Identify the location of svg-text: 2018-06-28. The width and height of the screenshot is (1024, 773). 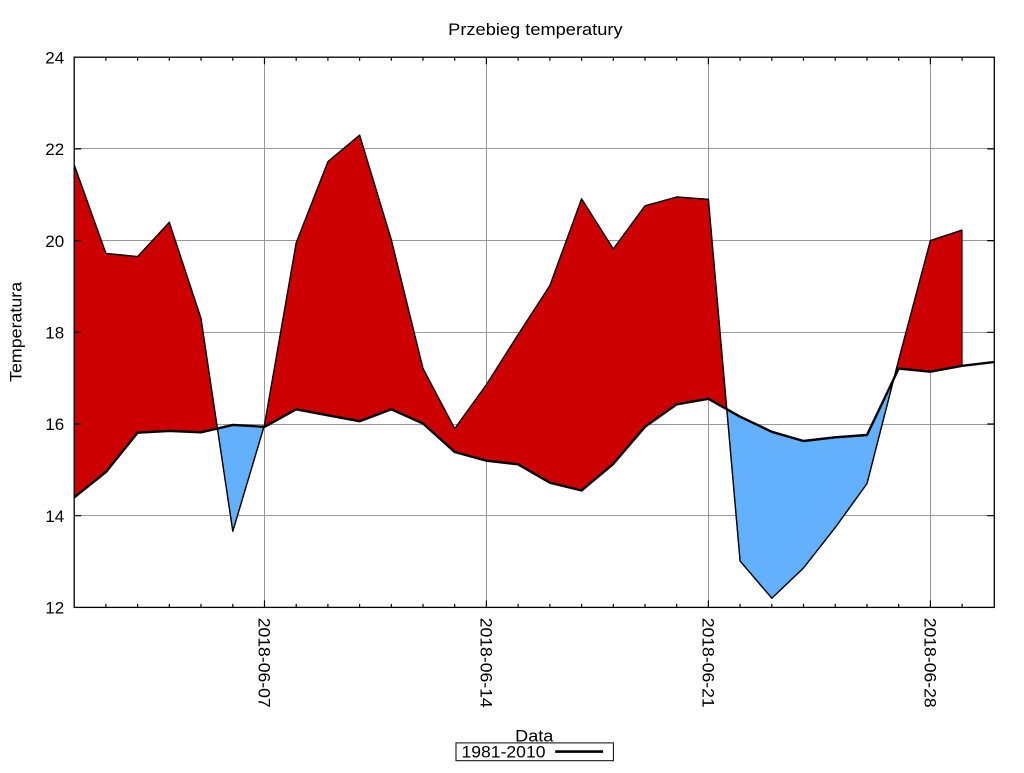
(930, 663).